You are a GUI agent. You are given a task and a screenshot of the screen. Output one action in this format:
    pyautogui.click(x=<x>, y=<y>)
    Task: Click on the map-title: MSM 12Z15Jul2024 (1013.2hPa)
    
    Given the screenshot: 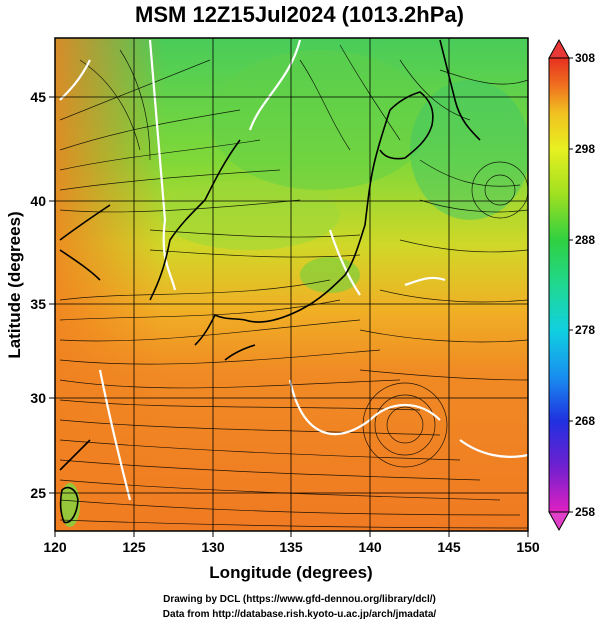 What is the action you would take?
    pyautogui.click(x=299, y=14)
    